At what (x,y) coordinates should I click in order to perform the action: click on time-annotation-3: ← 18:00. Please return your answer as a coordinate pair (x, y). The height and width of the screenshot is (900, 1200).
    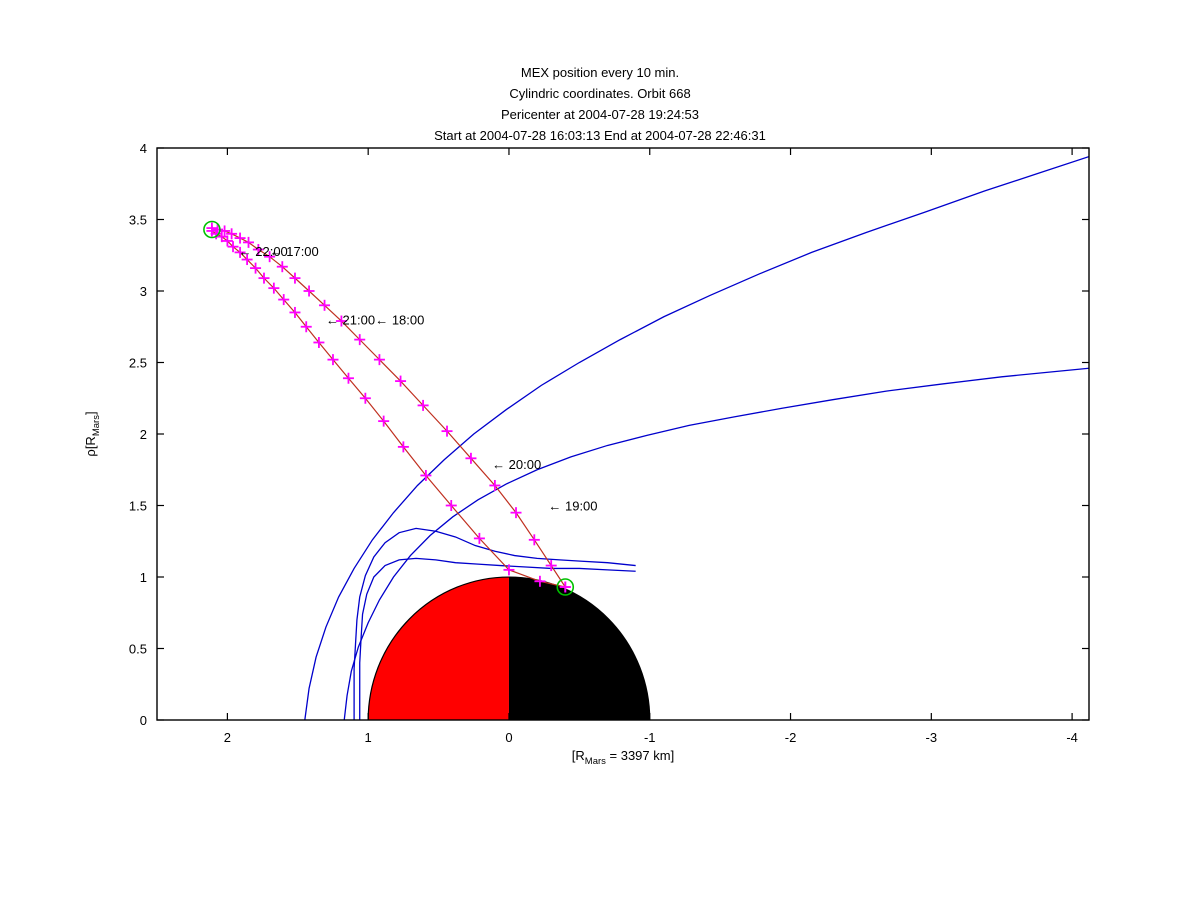
    Looking at the image, I should click on (399, 320).